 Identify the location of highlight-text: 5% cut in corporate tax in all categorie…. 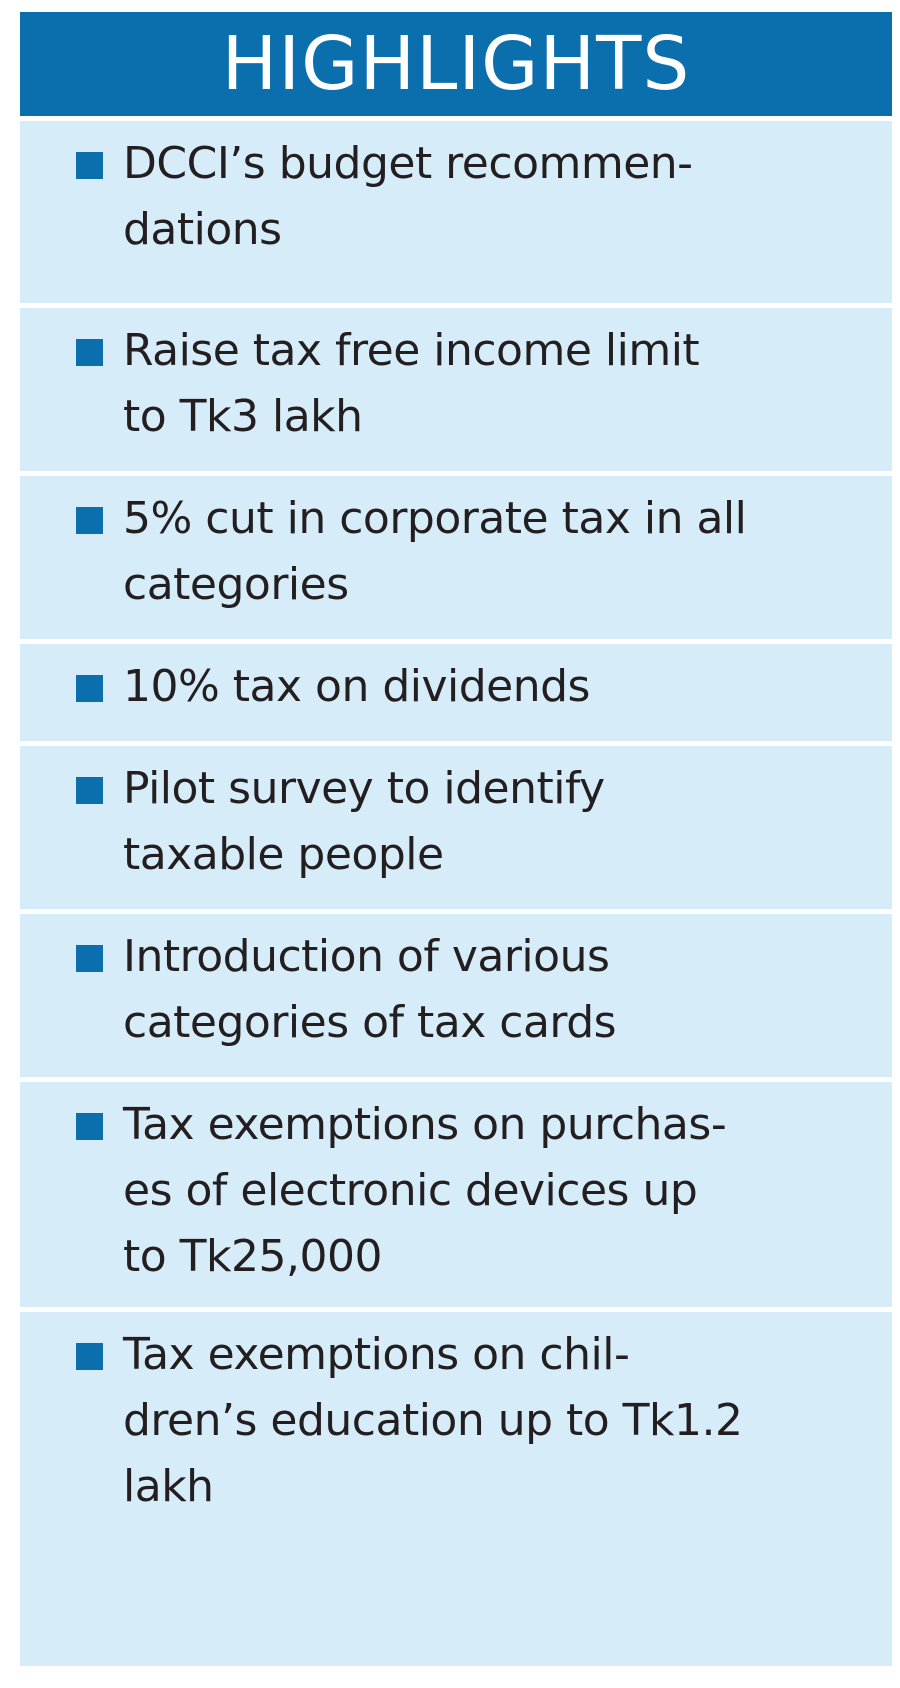
(435, 551).